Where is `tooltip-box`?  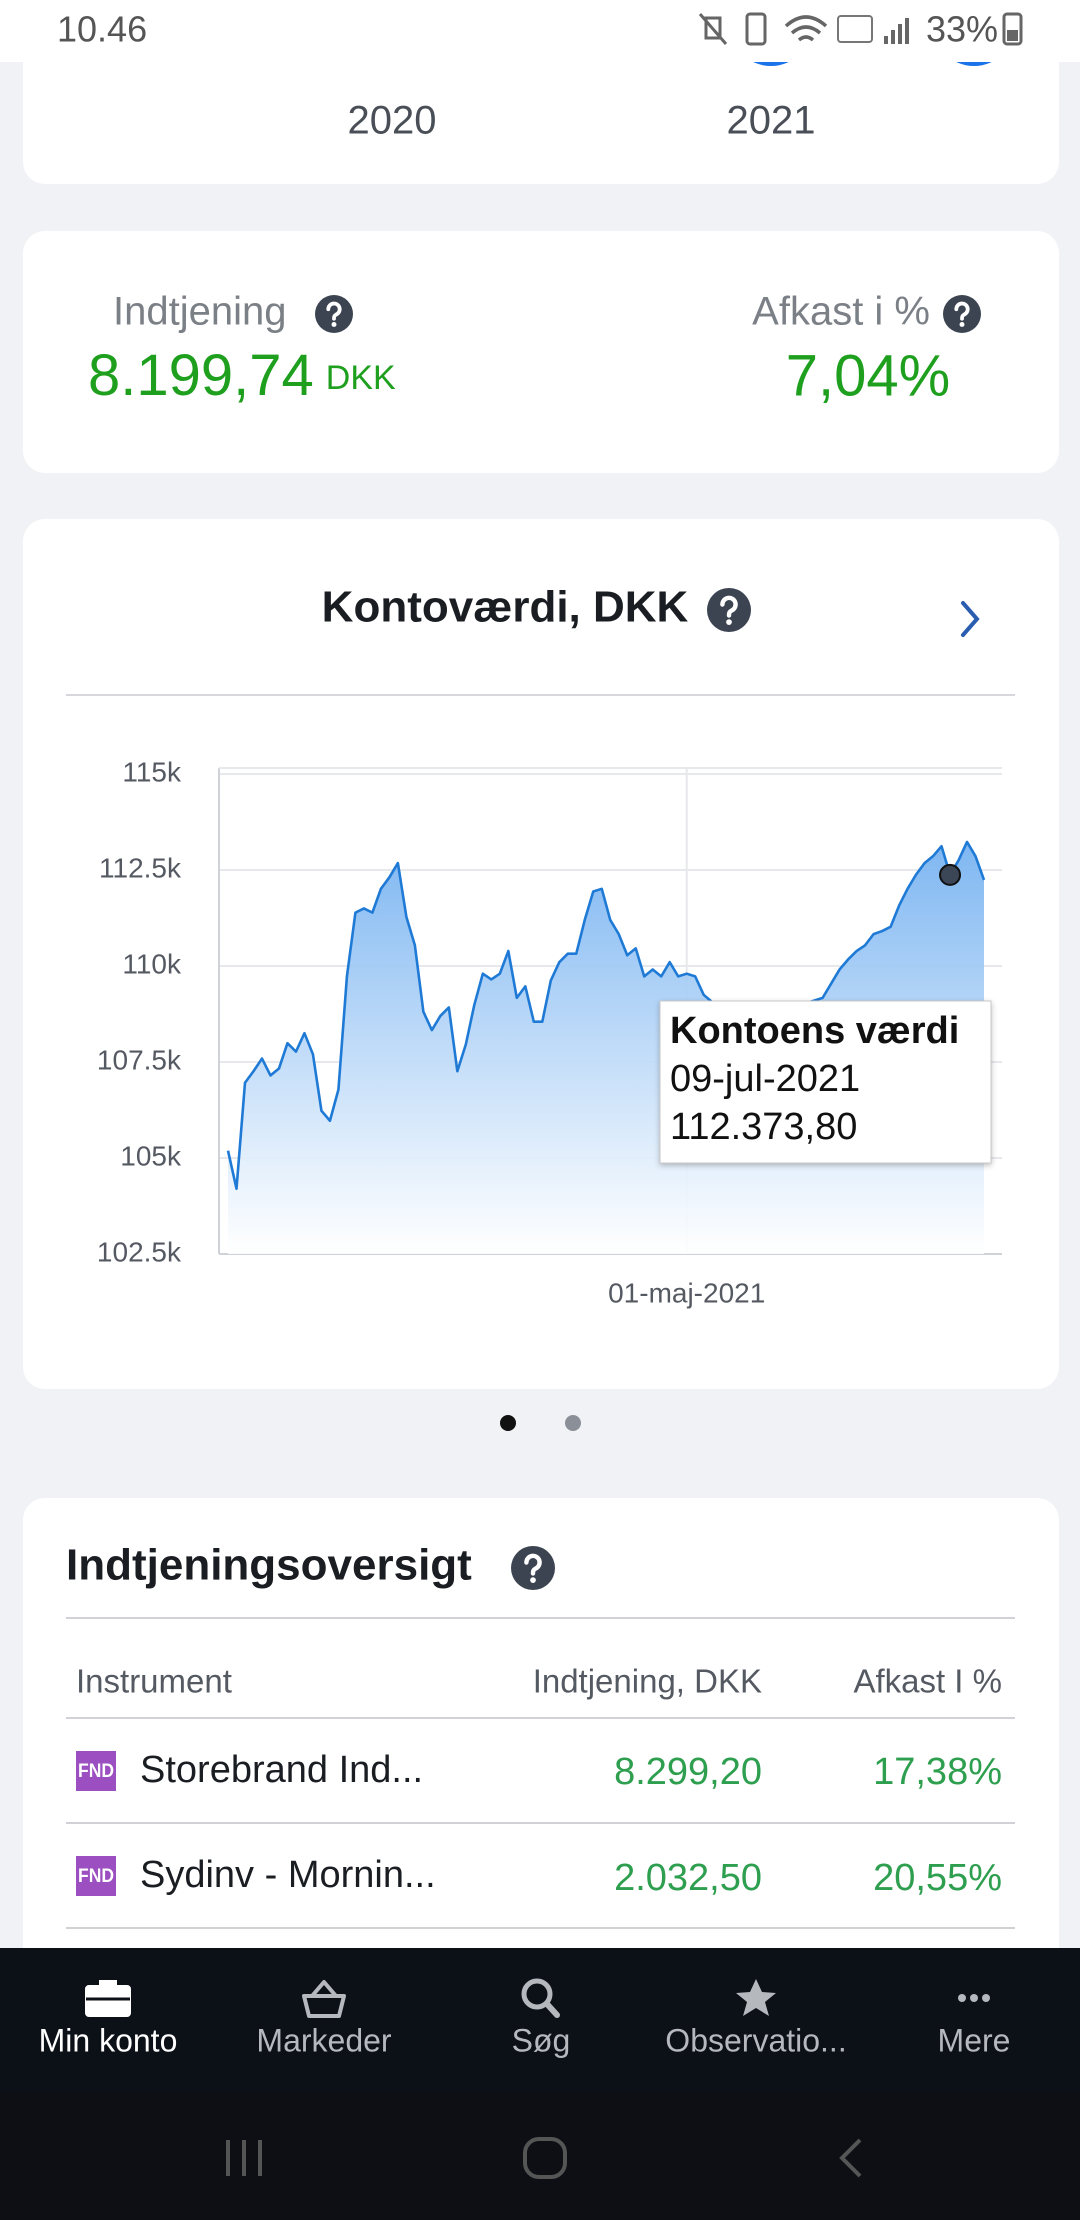 tooltip-box is located at coordinates (825, 1082).